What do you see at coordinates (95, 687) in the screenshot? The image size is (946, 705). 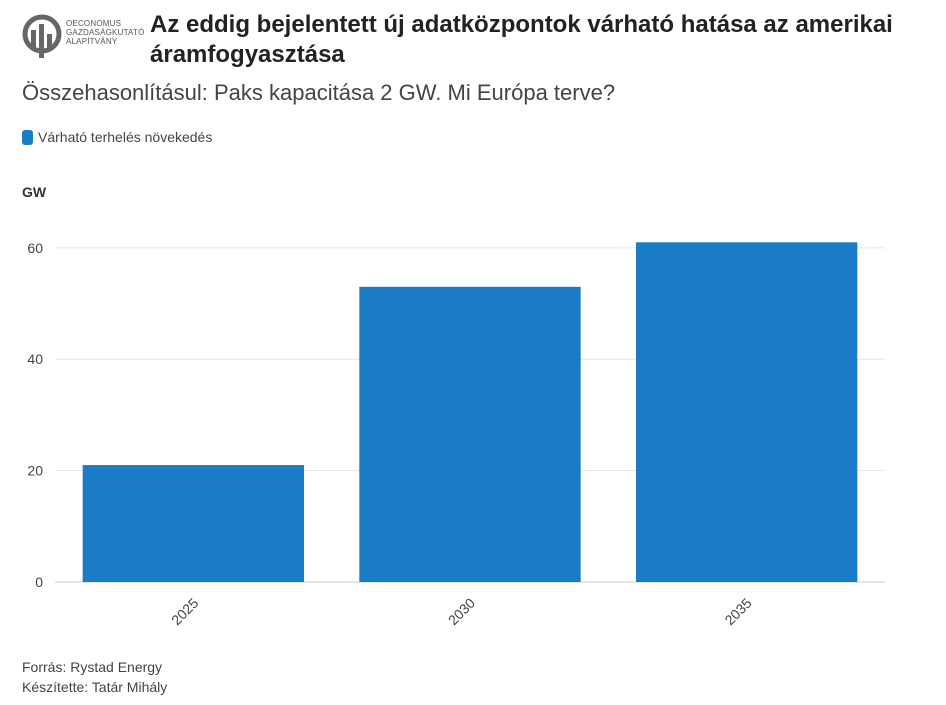 I see `author-note: Készítette: Tatár Mihály` at bounding box center [95, 687].